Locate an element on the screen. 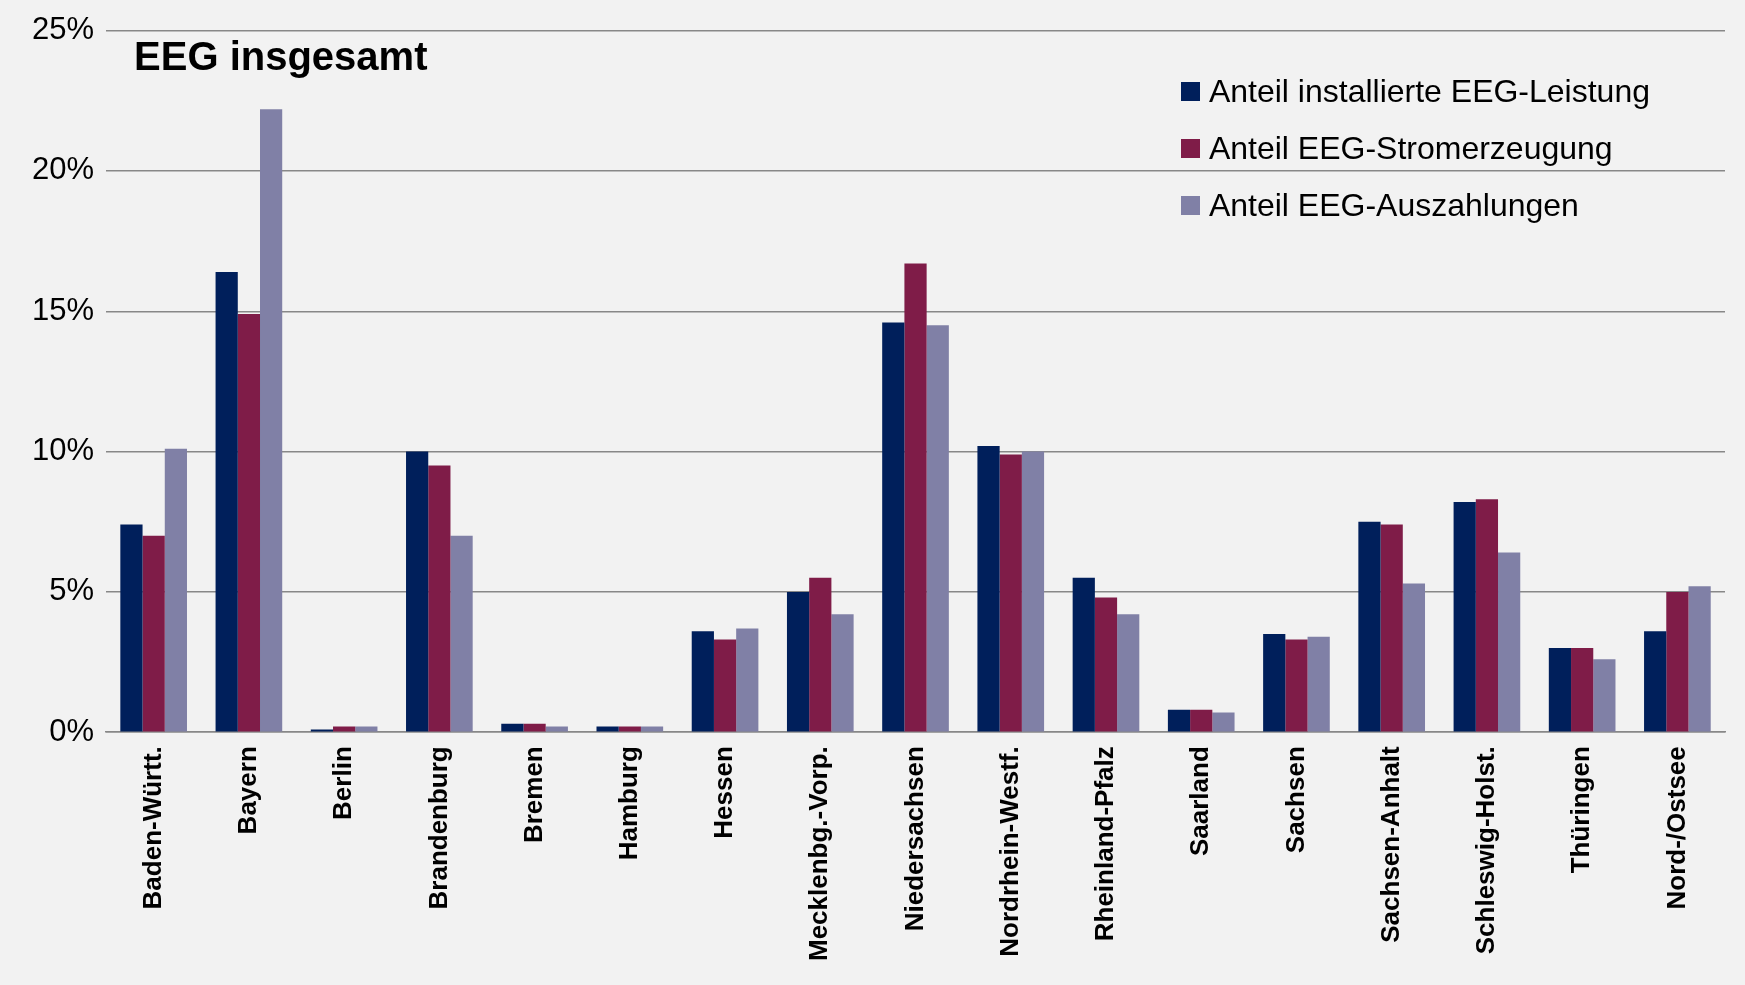 The height and width of the screenshot is (985, 1745). x-tick-label: Hessen is located at coordinates (723, 792).